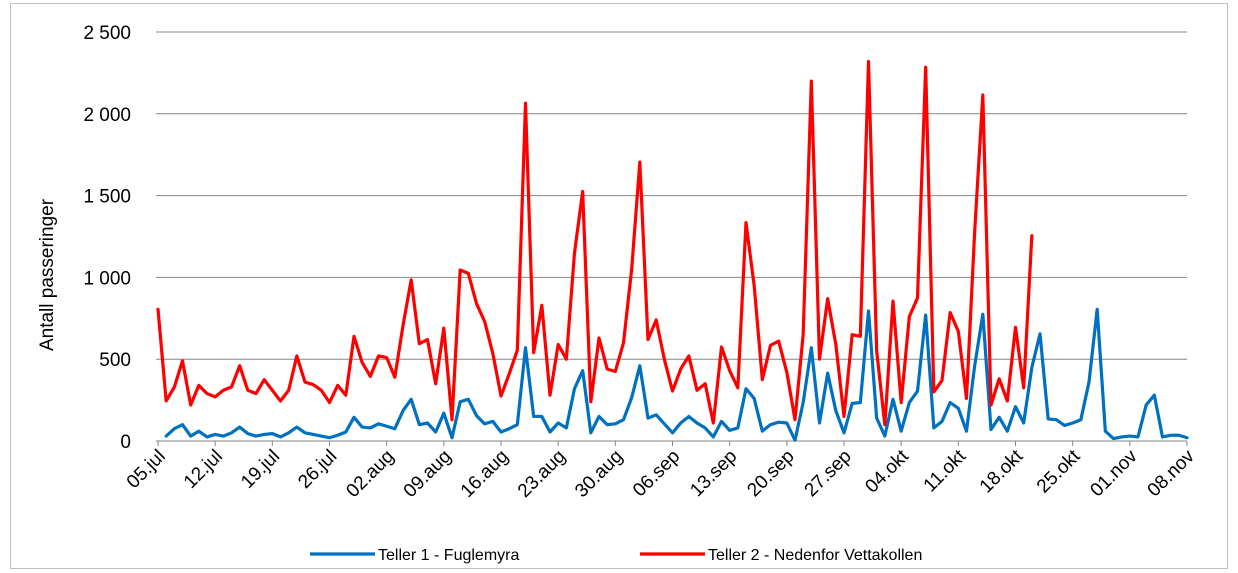 This screenshot has height=573, width=1238. I want to click on x-tick-label: 27.sep, so click(828, 473).